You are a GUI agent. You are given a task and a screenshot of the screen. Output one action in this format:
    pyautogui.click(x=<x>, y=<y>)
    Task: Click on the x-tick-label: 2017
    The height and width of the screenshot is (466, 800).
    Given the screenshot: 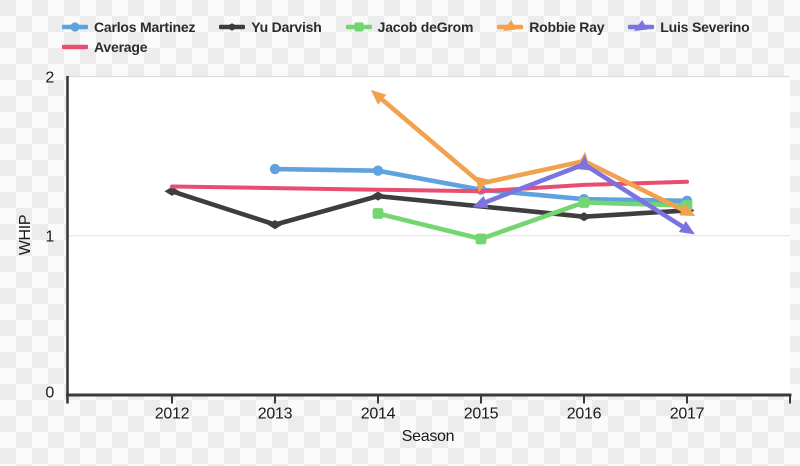 What is the action you would take?
    pyautogui.click(x=687, y=414)
    